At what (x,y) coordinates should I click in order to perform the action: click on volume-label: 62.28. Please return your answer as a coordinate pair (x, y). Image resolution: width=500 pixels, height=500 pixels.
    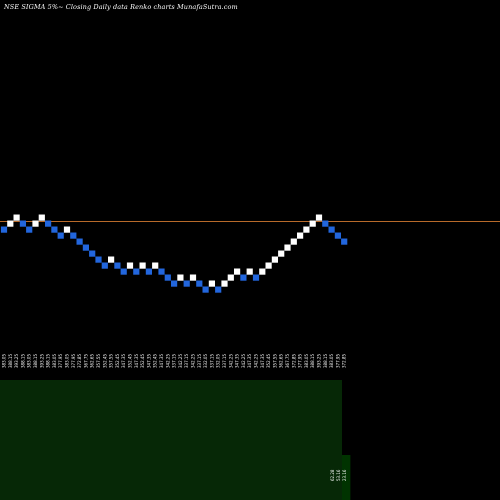
    Looking at the image, I should click on (332, 475).